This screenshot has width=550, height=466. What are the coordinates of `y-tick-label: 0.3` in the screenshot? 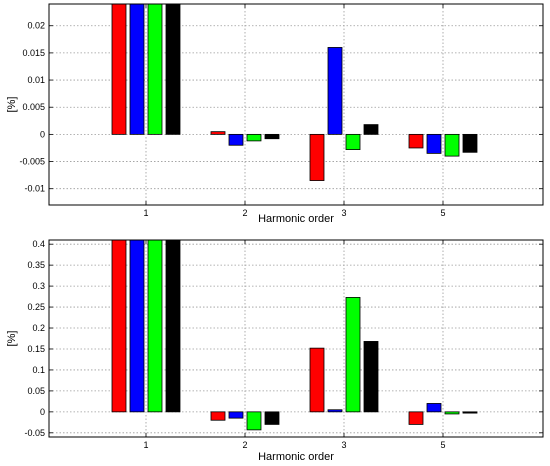 It's located at (38, 286).